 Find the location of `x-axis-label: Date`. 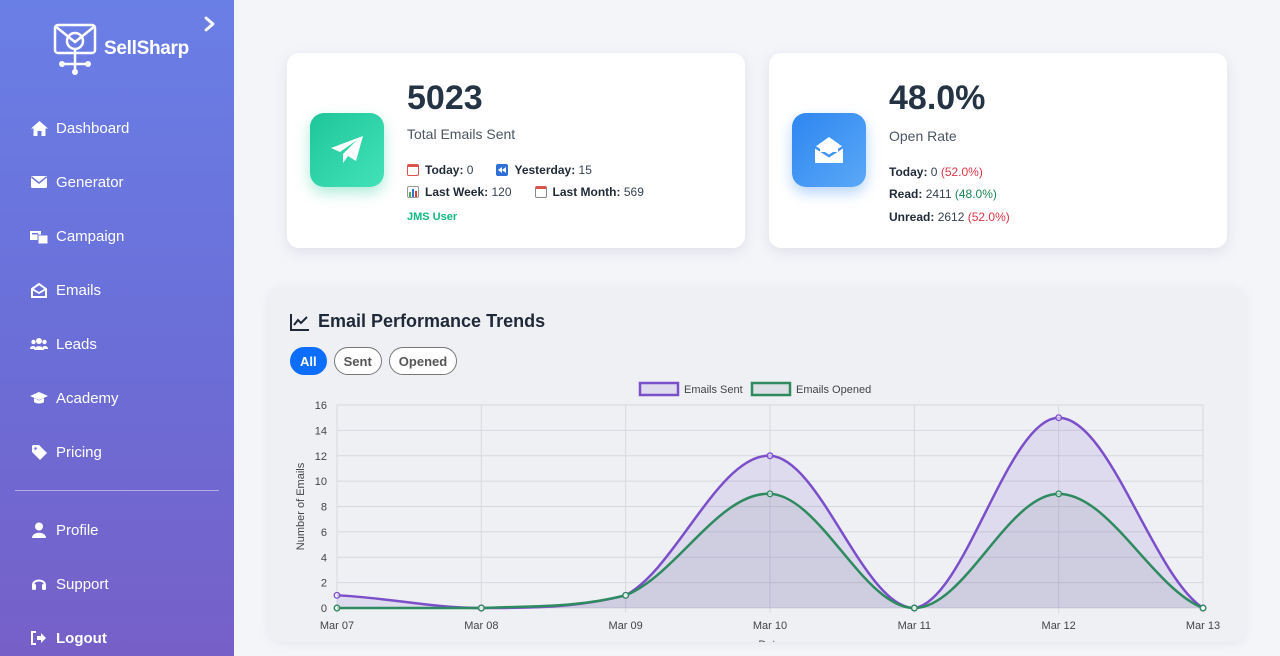

x-axis-label: Date is located at coordinates (769, 640).